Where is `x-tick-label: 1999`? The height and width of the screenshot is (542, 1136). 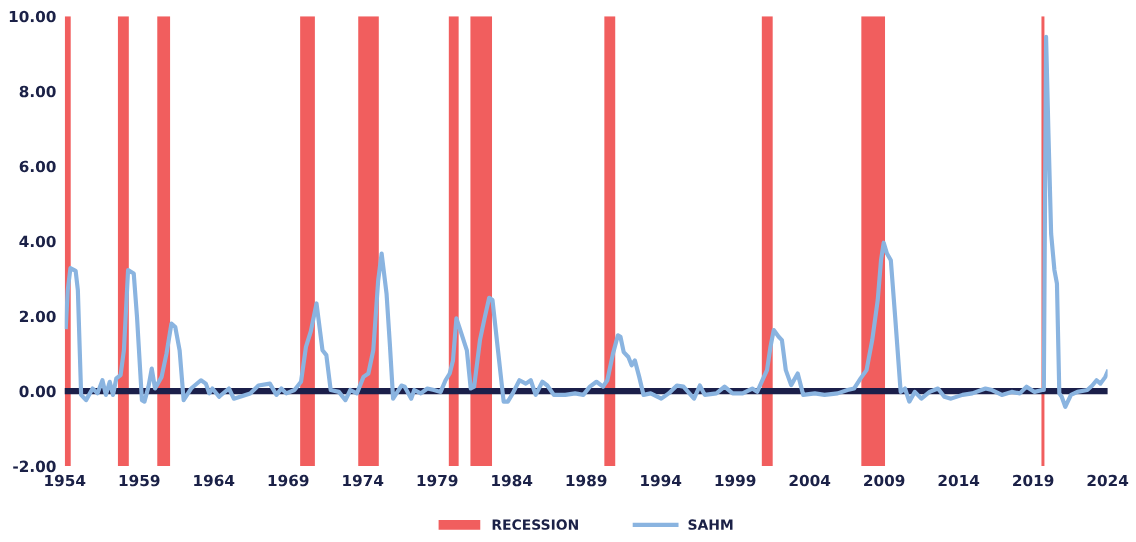
x-tick-label: 1999 is located at coordinates (735, 480).